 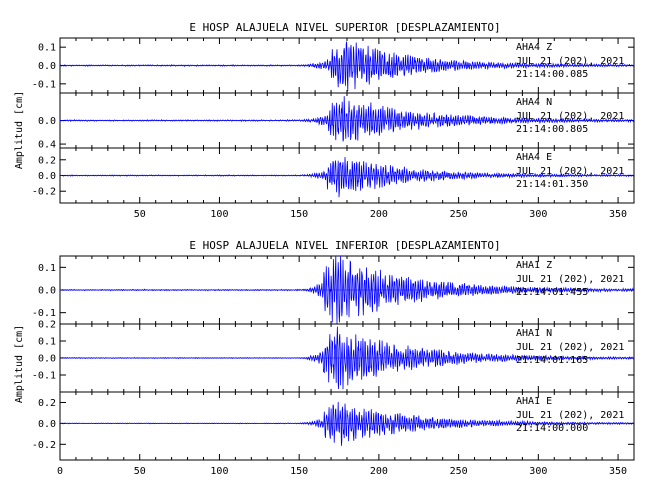 I want to click on upper-panel-3-station-label: AHA4 E, so click(x=534, y=157).